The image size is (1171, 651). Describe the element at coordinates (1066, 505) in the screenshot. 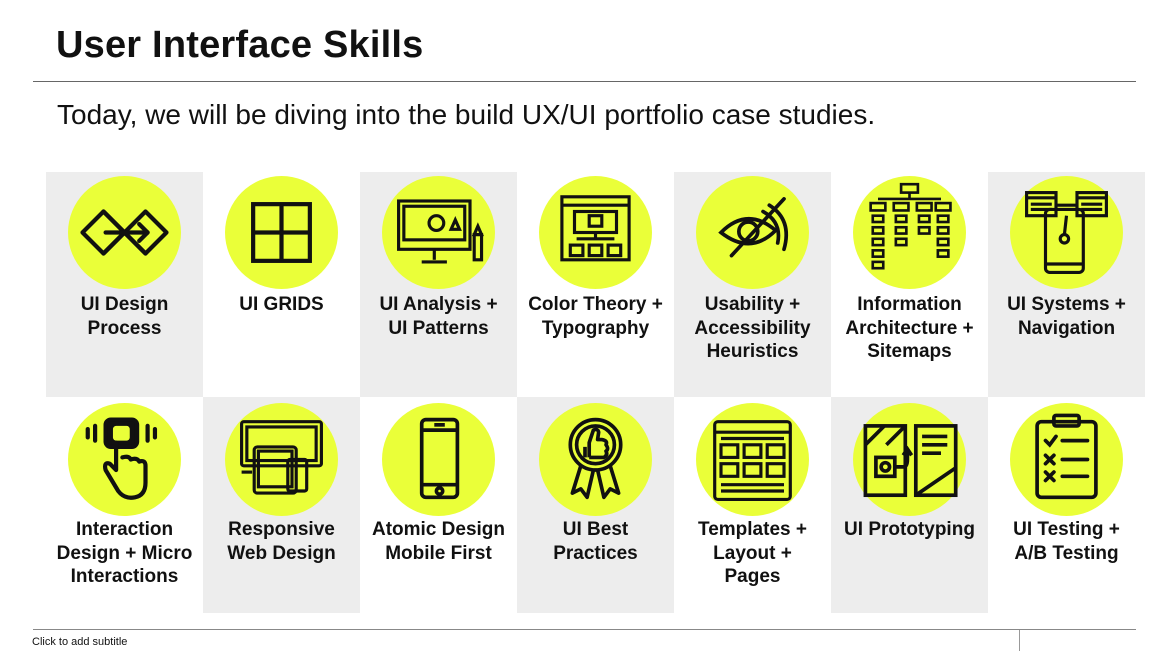

I see `skill-tile-ui-testing: UI Testing + A/B Testing` at that location.